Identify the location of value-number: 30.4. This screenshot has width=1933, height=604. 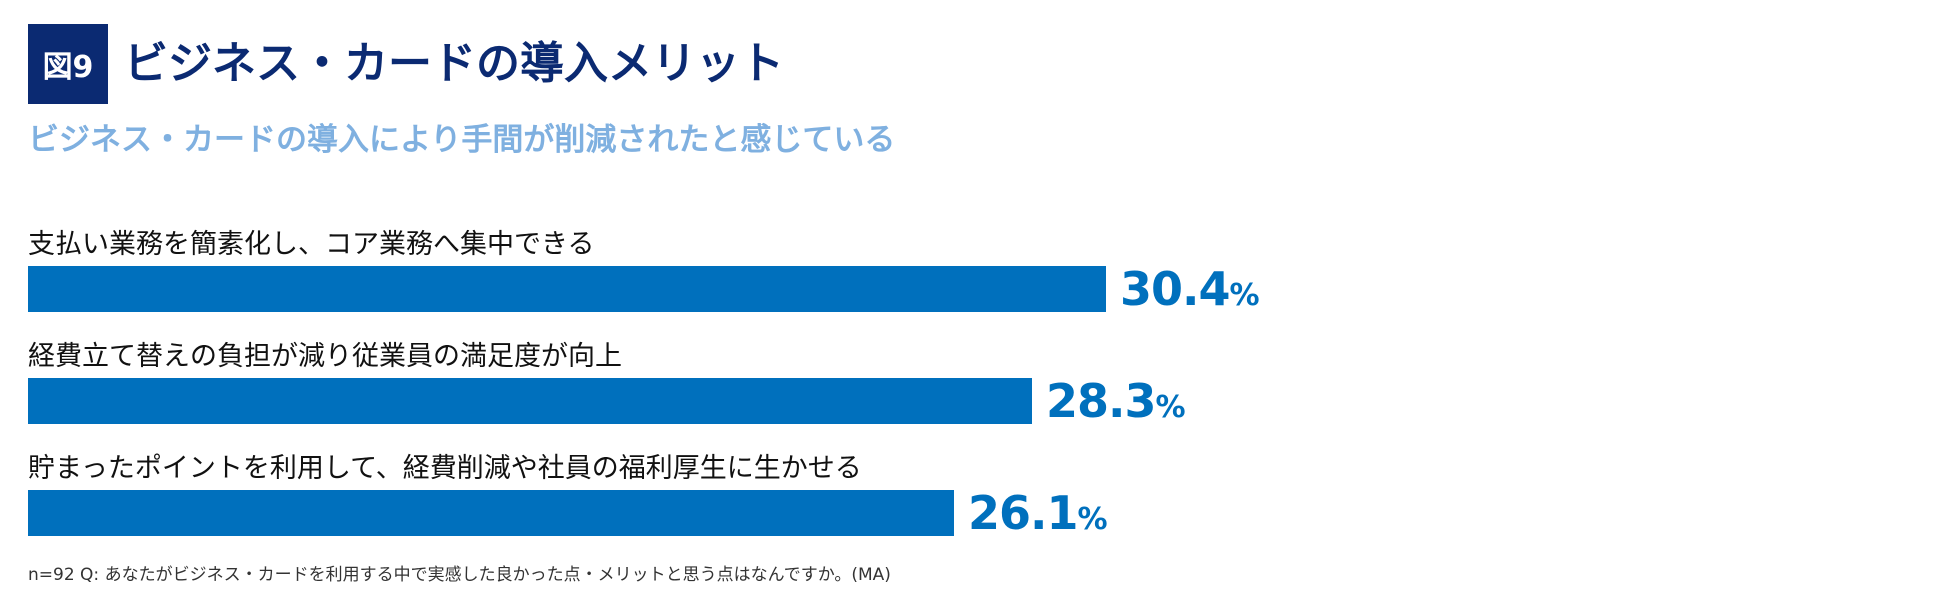
(1175, 289).